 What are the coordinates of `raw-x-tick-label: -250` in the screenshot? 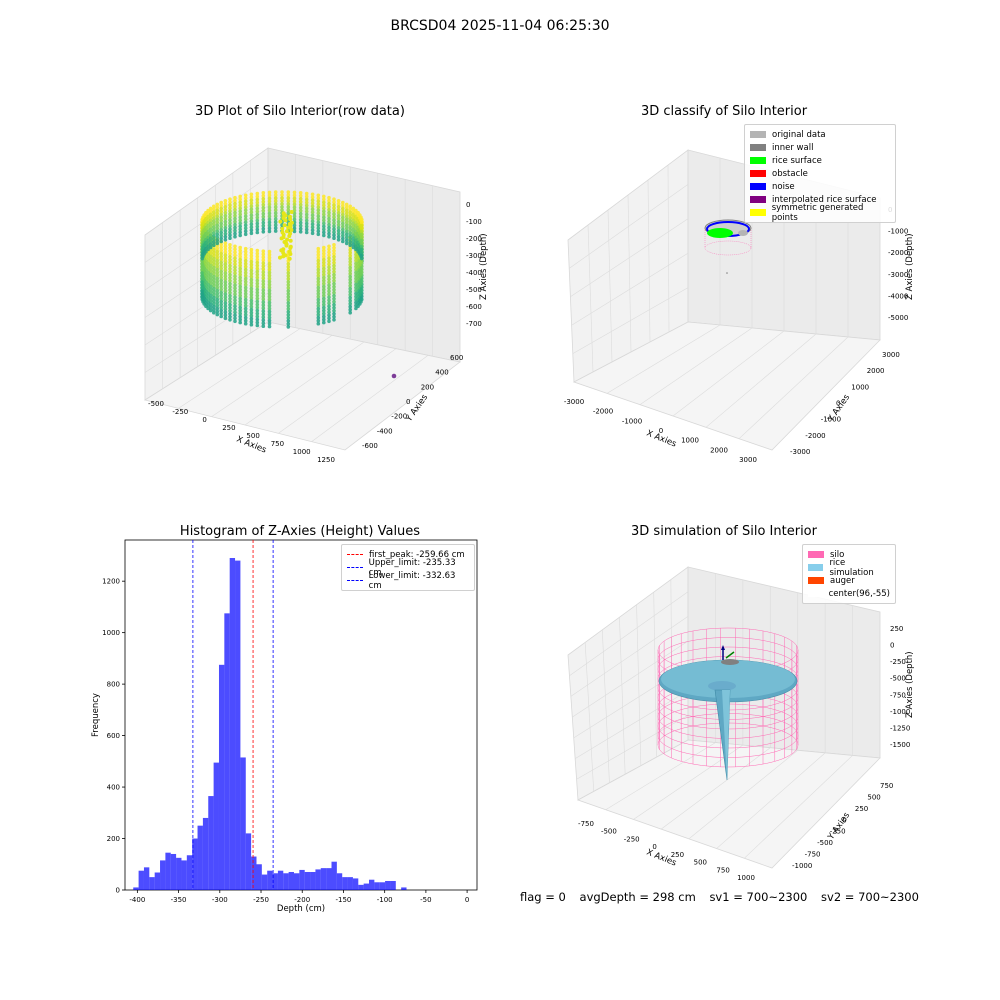 It's located at (180, 412).